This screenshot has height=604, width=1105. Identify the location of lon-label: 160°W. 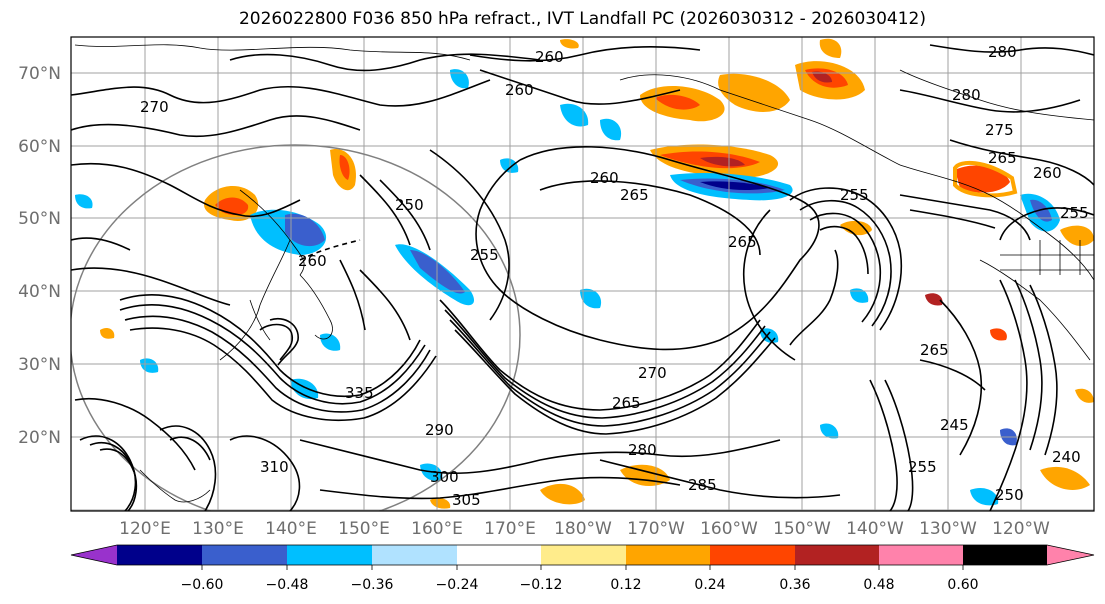
(729, 529).